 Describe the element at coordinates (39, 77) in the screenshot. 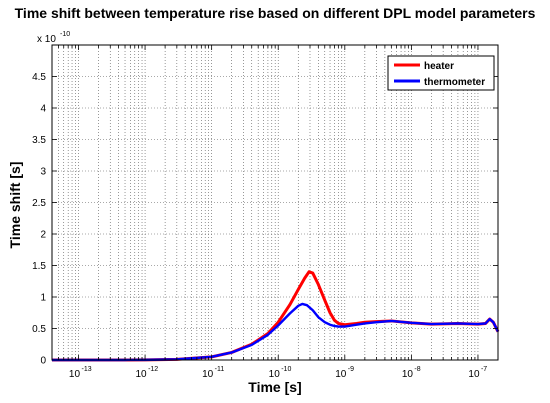

I see `y-tick-label: 4.5` at that location.